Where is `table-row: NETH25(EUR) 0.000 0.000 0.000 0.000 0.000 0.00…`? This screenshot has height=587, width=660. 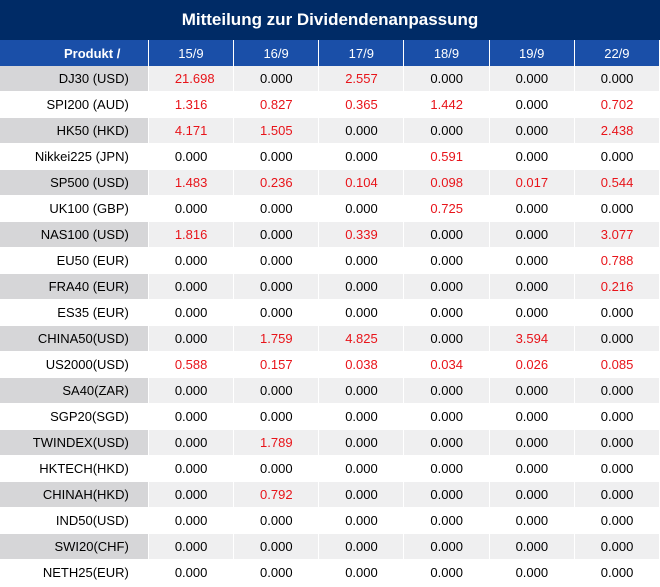
table-row: NETH25(EUR) 0.000 0.000 0.000 0.000 0.000 0.00… is located at coordinates (330, 572).